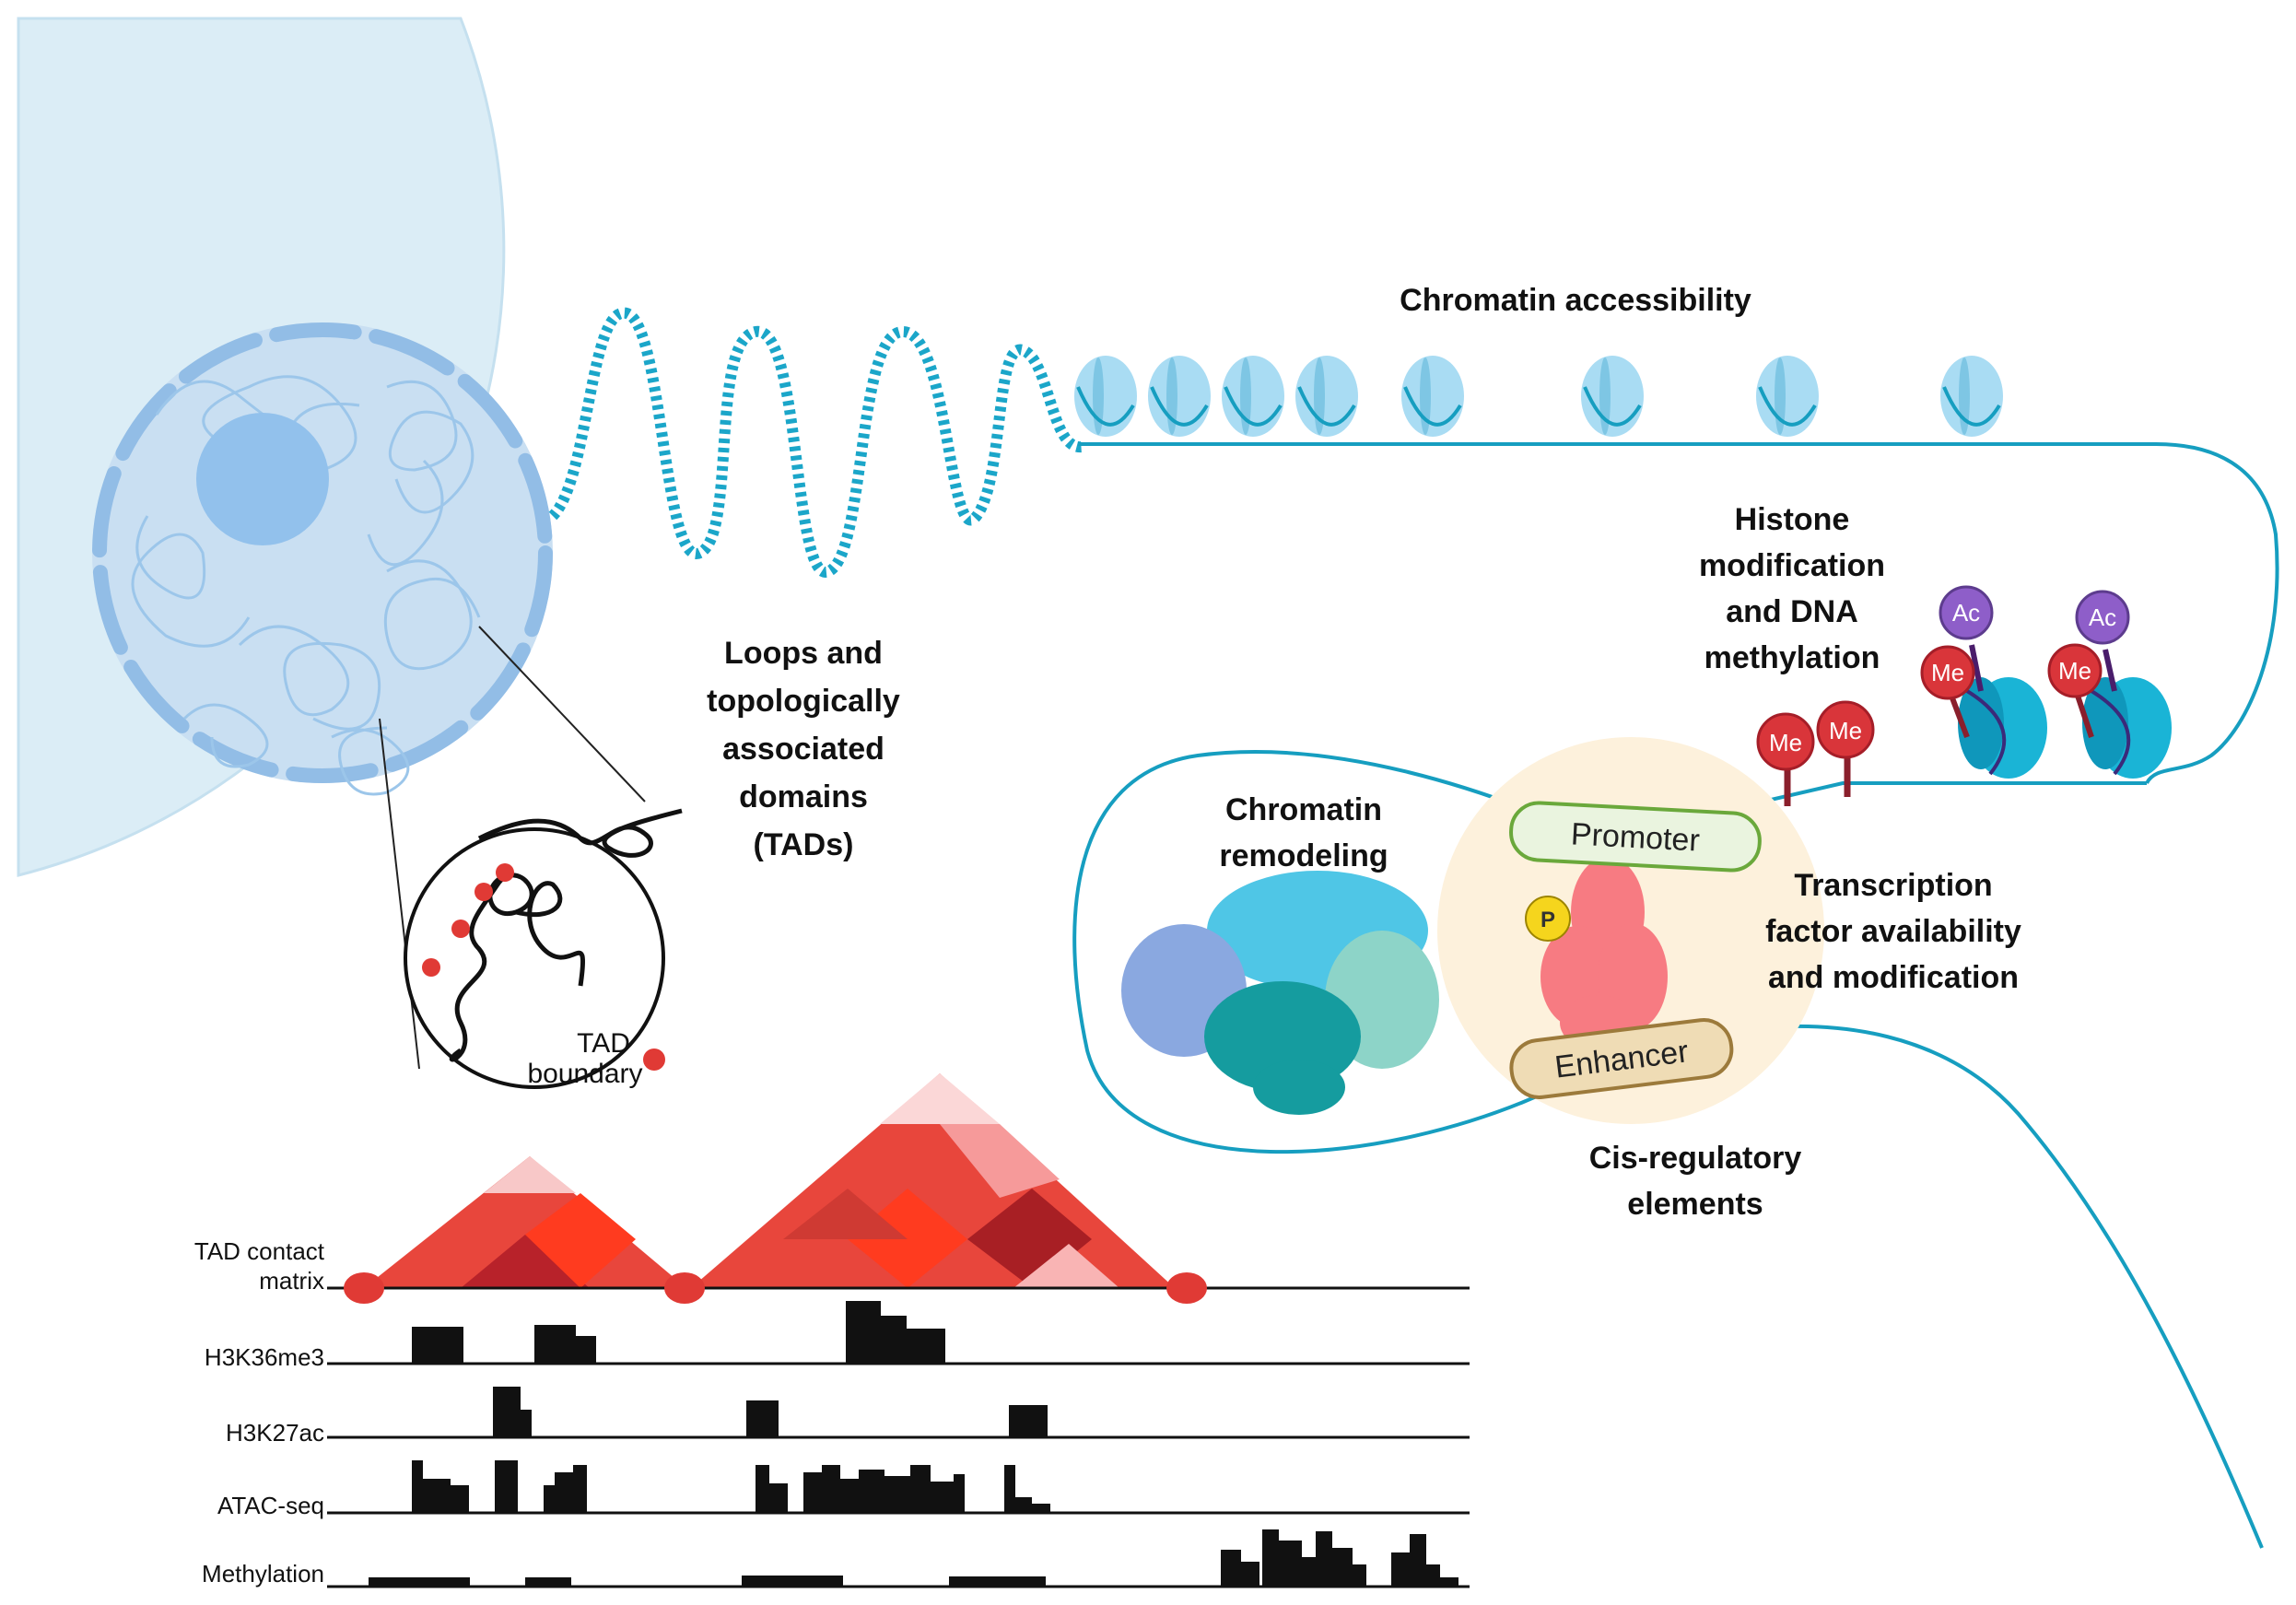  What do you see at coordinates (263, 1573) in the screenshot?
I see `track-label-methylation: Methylation` at bounding box center [263, 1573].